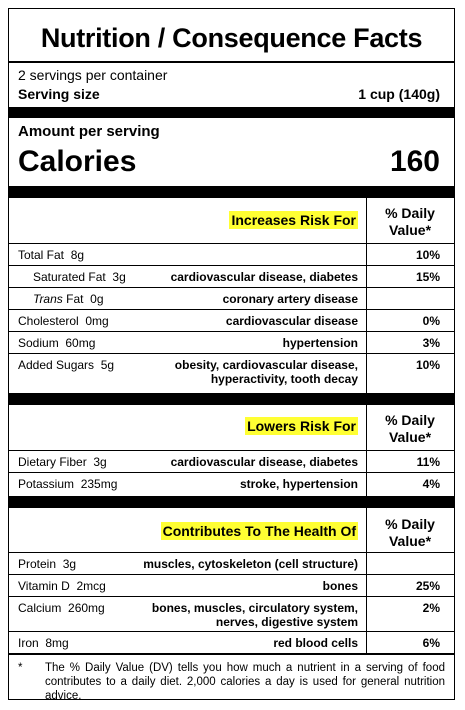  Describe the element at coordinates (259, 531) in the screenshot. I see `section-heading: Contributes To The Health Of` at that location.